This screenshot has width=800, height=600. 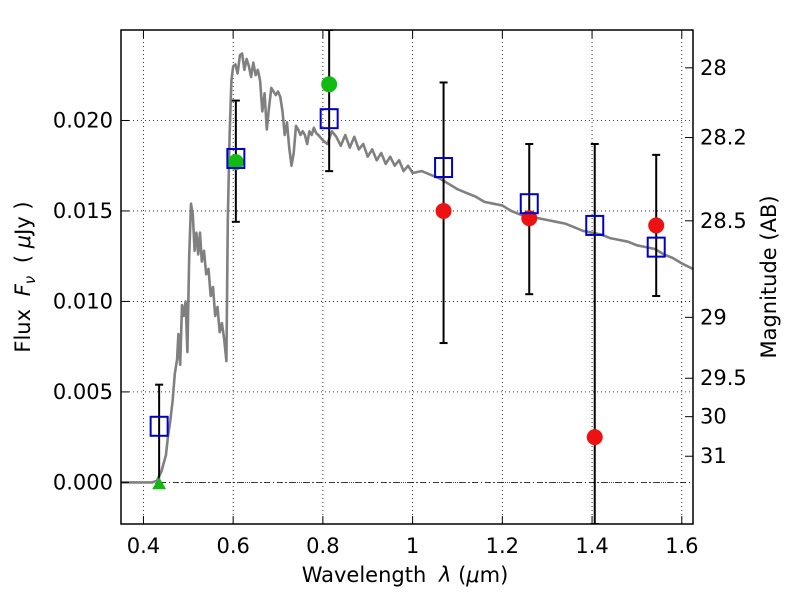 I want to click on y-tick-label: 0.010, so click(x=83, y=301).